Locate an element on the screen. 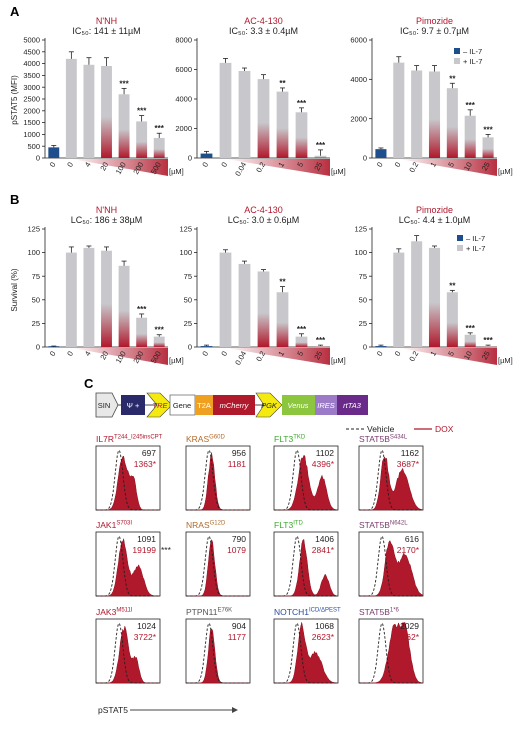  flow-plot-frame is located at coordinates (128, 564).